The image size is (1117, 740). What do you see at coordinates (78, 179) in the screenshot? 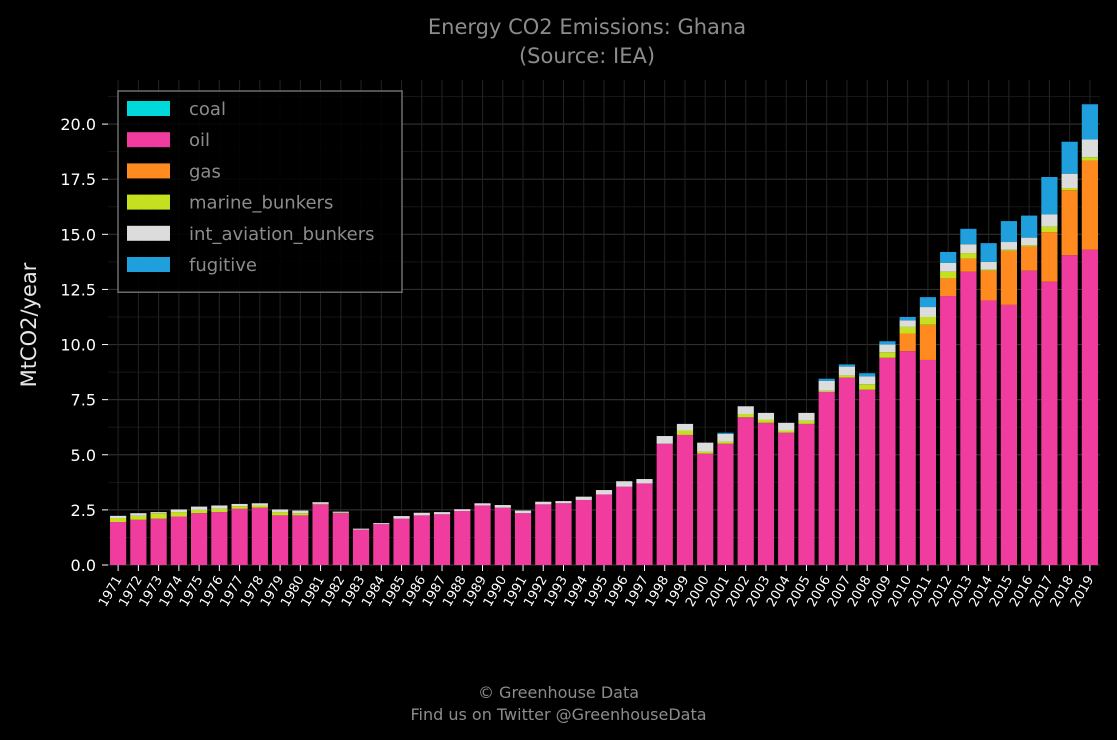
I see `y-tick-label: 17.5` at bounding box center [78, 179].